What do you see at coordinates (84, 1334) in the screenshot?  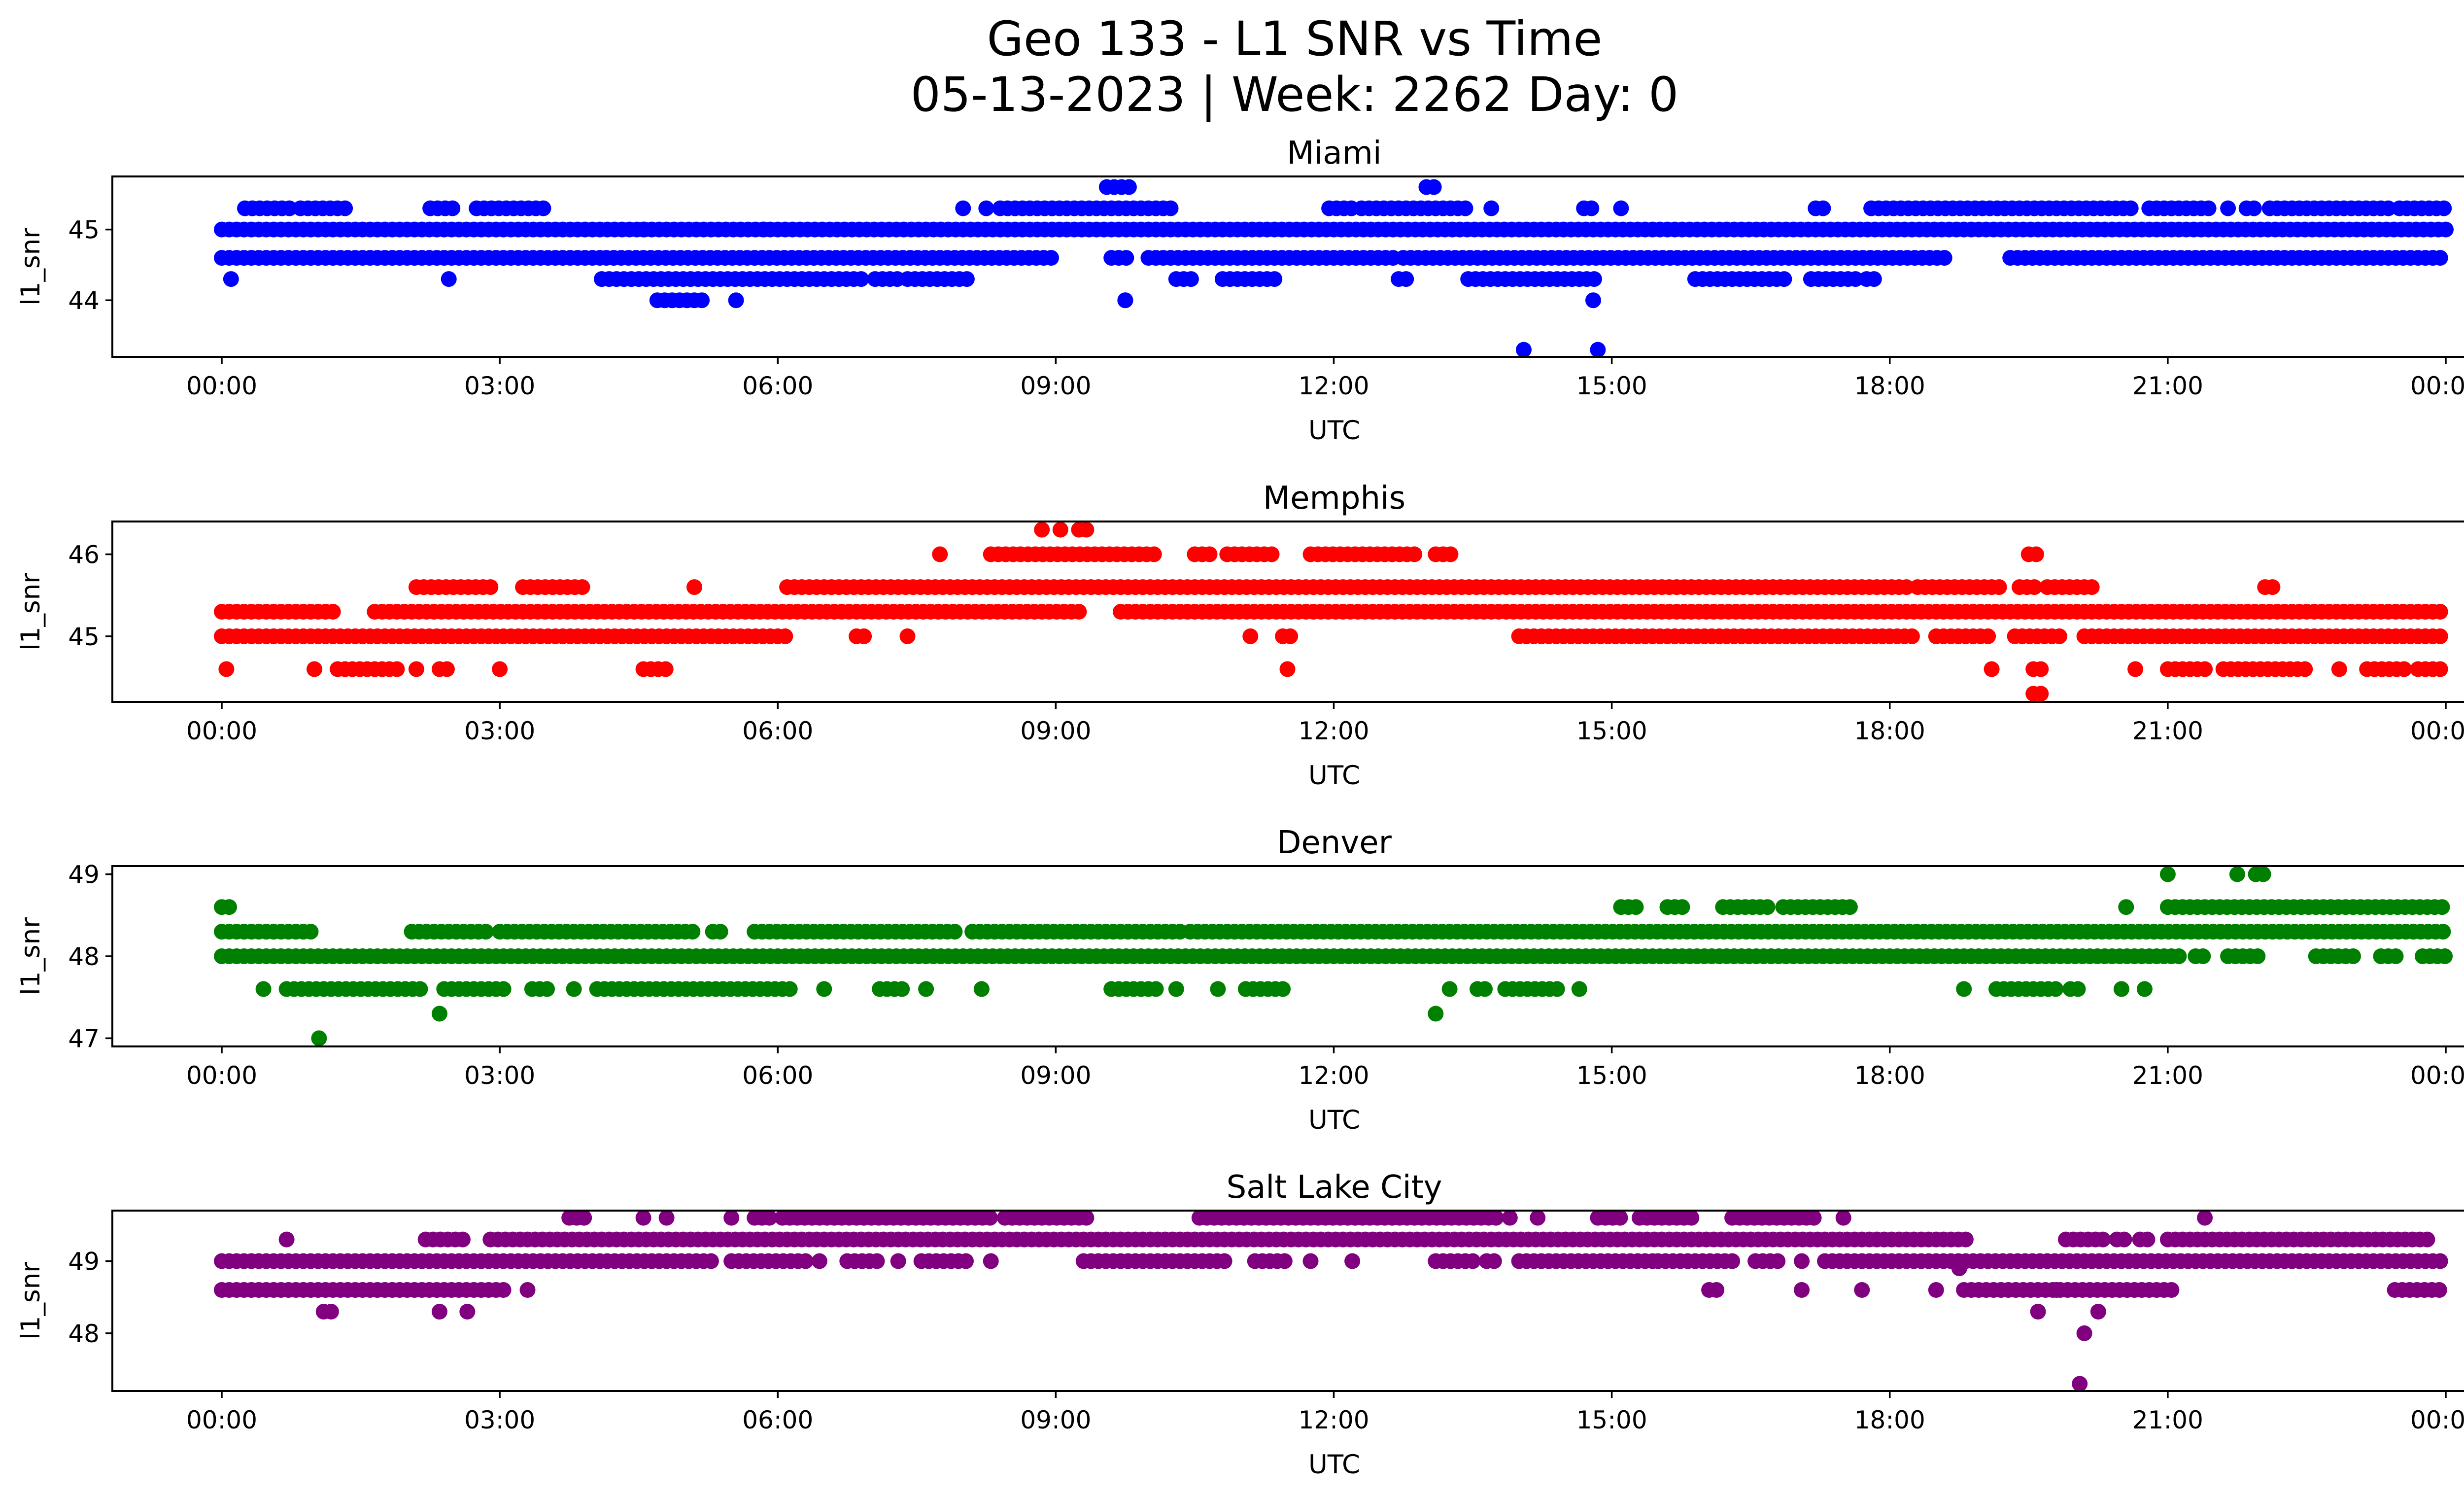 I see `y-tick-label: 48` at bounding box center [84, 1334].